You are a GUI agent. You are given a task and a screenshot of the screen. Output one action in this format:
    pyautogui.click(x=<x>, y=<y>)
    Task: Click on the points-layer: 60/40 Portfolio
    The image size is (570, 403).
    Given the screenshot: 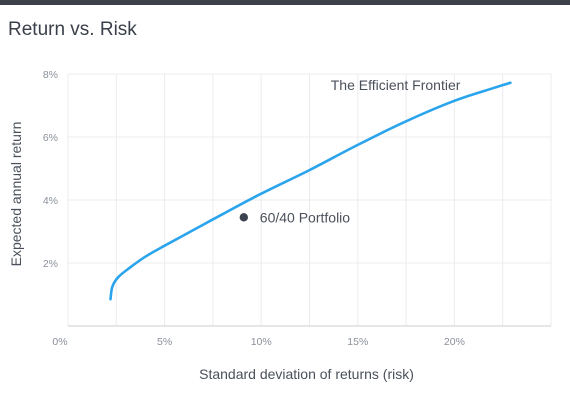 What is the action you would take?
    pyautogui.click(x=295, y=217)
    